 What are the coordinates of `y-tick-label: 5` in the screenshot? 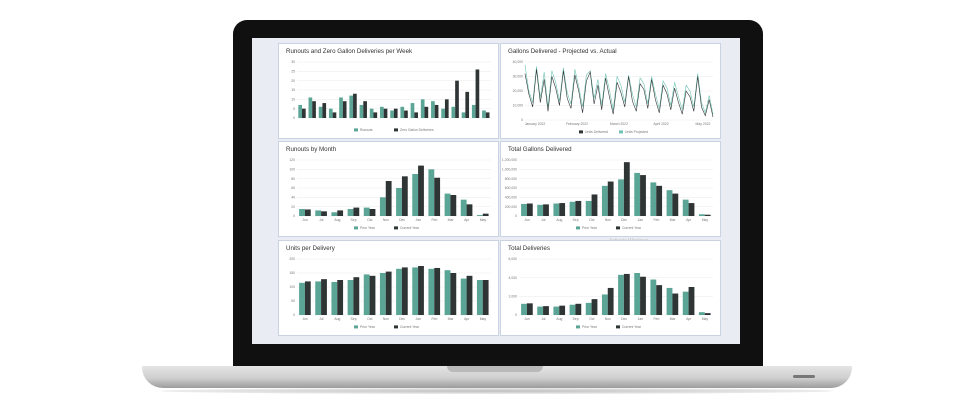 It's located at (294, 109).